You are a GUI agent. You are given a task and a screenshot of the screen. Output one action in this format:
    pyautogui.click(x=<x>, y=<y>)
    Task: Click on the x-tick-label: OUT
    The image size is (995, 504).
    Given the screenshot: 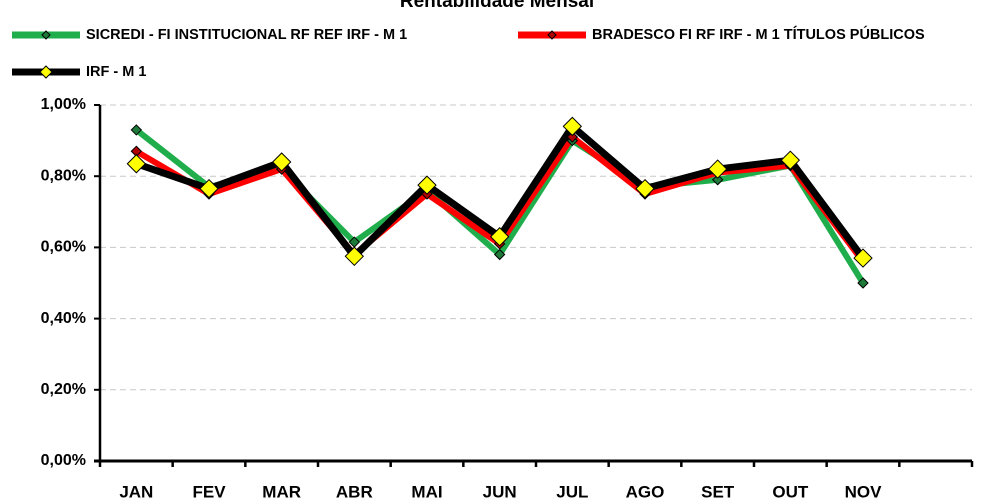 What is the action you would take?
    pyautogui.click(x=790, y=491)
    